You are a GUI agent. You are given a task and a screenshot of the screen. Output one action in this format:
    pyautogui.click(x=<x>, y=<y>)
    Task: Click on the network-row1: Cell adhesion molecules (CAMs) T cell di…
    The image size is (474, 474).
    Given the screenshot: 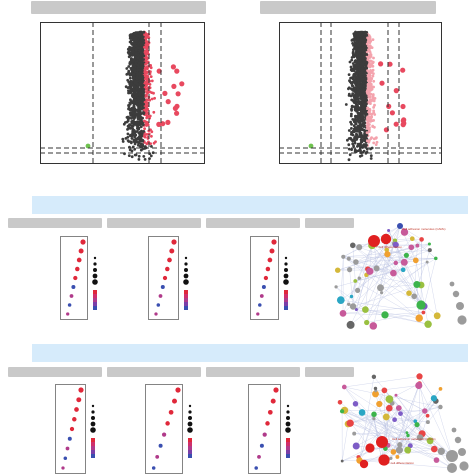 What is the action you would take?
    pyautogui.click(x=400, y=276)
    